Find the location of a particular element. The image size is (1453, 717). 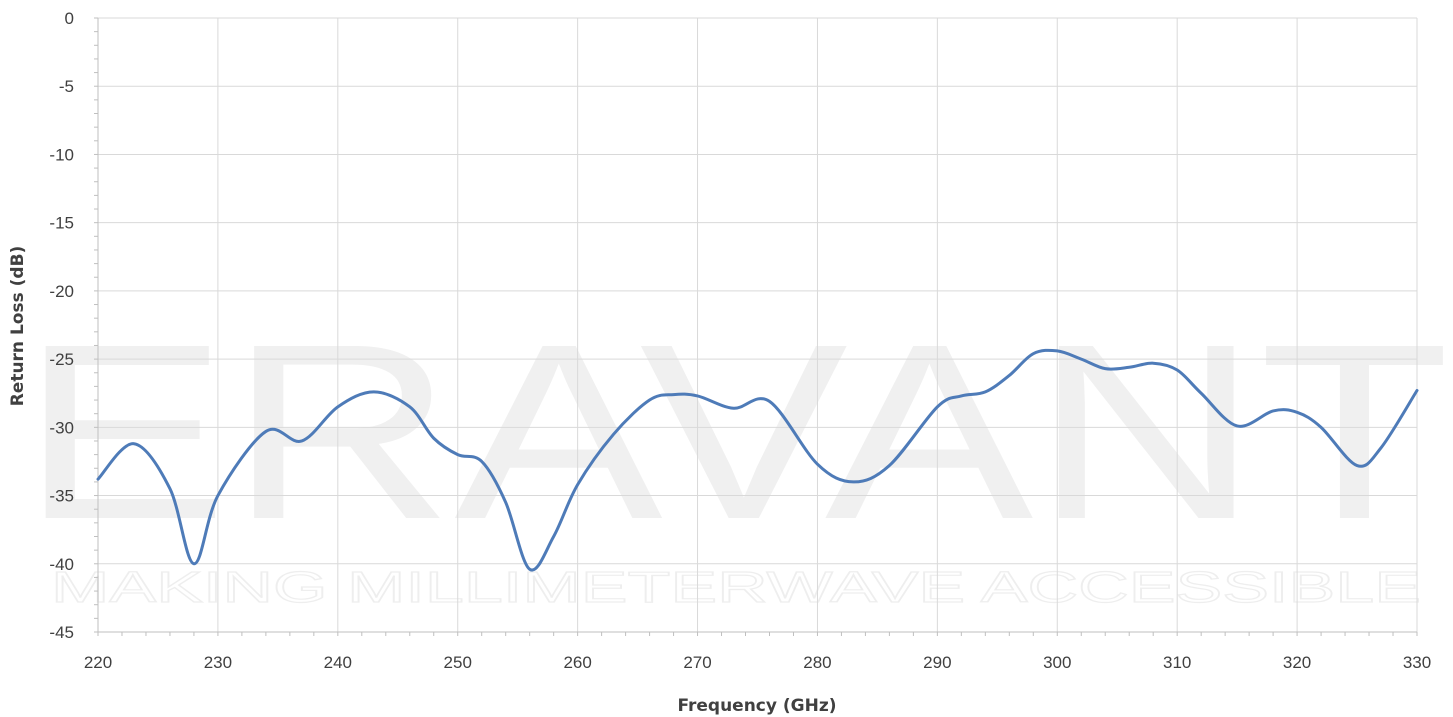

x-tick-label: 250 is located at coordinates (458, 662).